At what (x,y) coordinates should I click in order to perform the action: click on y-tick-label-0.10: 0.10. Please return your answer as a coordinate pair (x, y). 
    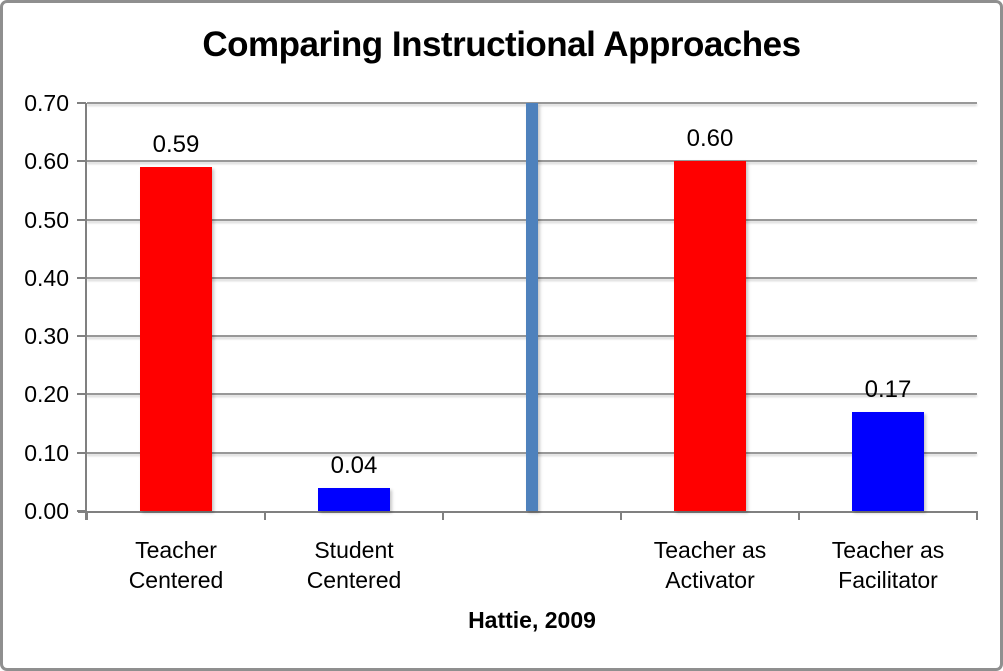
    Looking at the image, I should click on (46, 452).